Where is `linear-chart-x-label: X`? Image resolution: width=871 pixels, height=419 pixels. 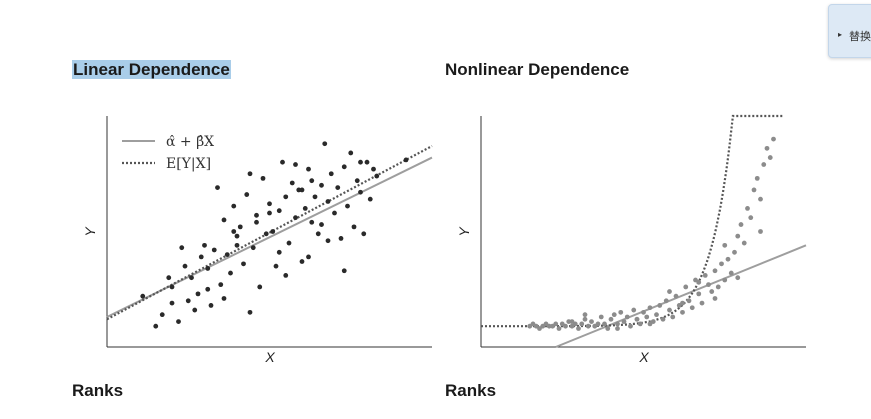 linear-chart-x-label: X is located at coordinates (269, 357).